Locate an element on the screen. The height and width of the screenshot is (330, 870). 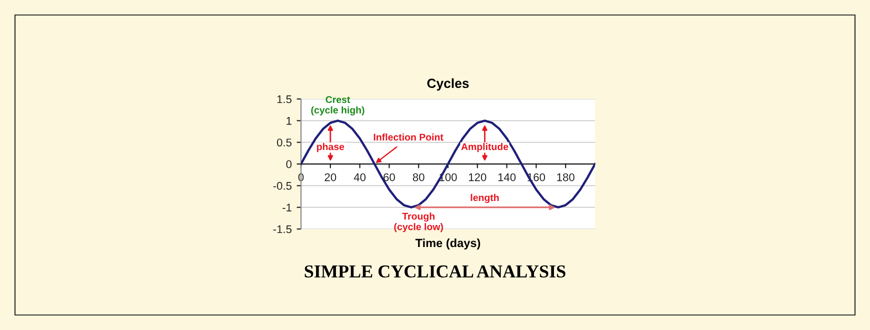
y-tick-label: -1.5 is located at coordinates (282, 229).